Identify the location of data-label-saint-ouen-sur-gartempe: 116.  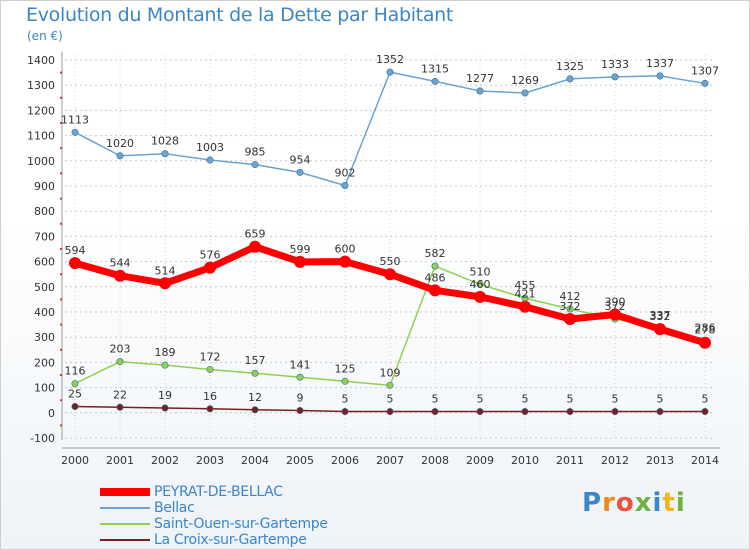
(75, 371).